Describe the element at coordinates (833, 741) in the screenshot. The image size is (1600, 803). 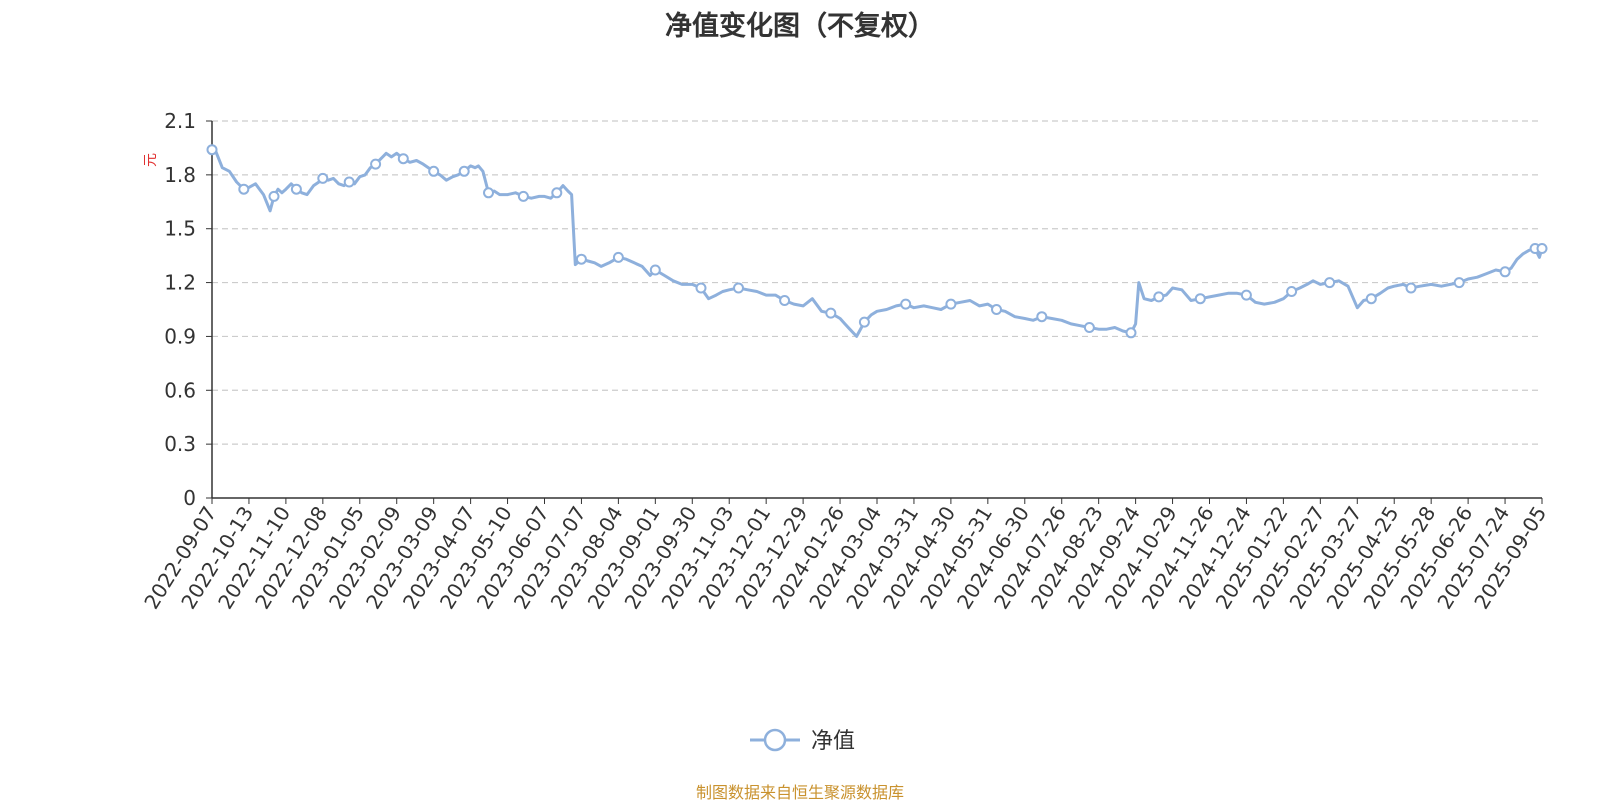
I see `legend-label: 净值` at that location.